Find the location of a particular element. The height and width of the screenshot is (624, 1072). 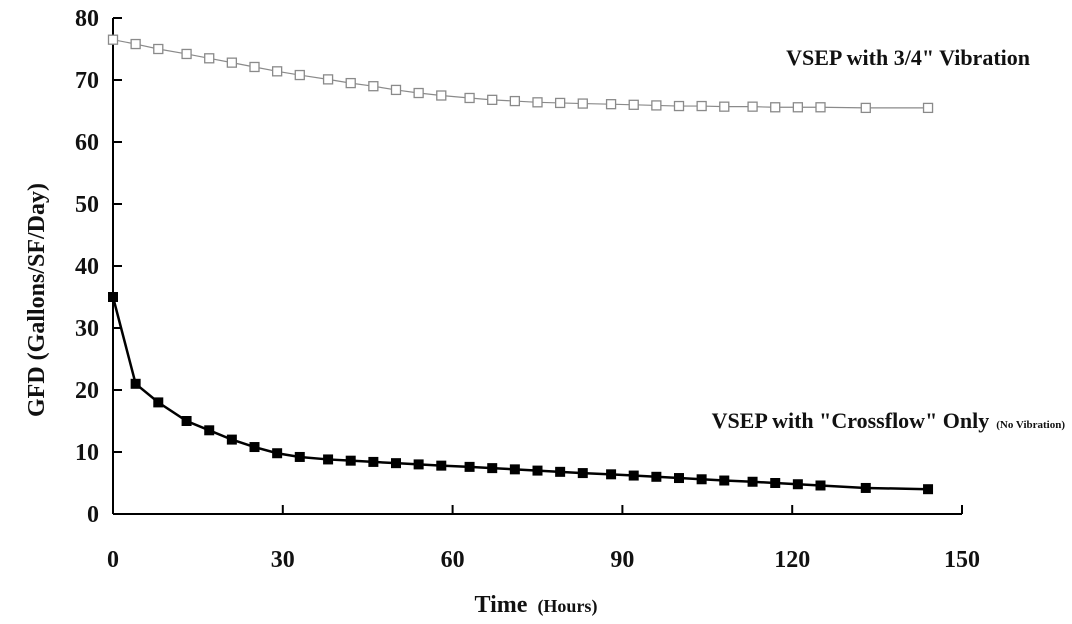

y-axis-title: GFD (Gallons/SF/Day) is located at coordinates (37, 300).